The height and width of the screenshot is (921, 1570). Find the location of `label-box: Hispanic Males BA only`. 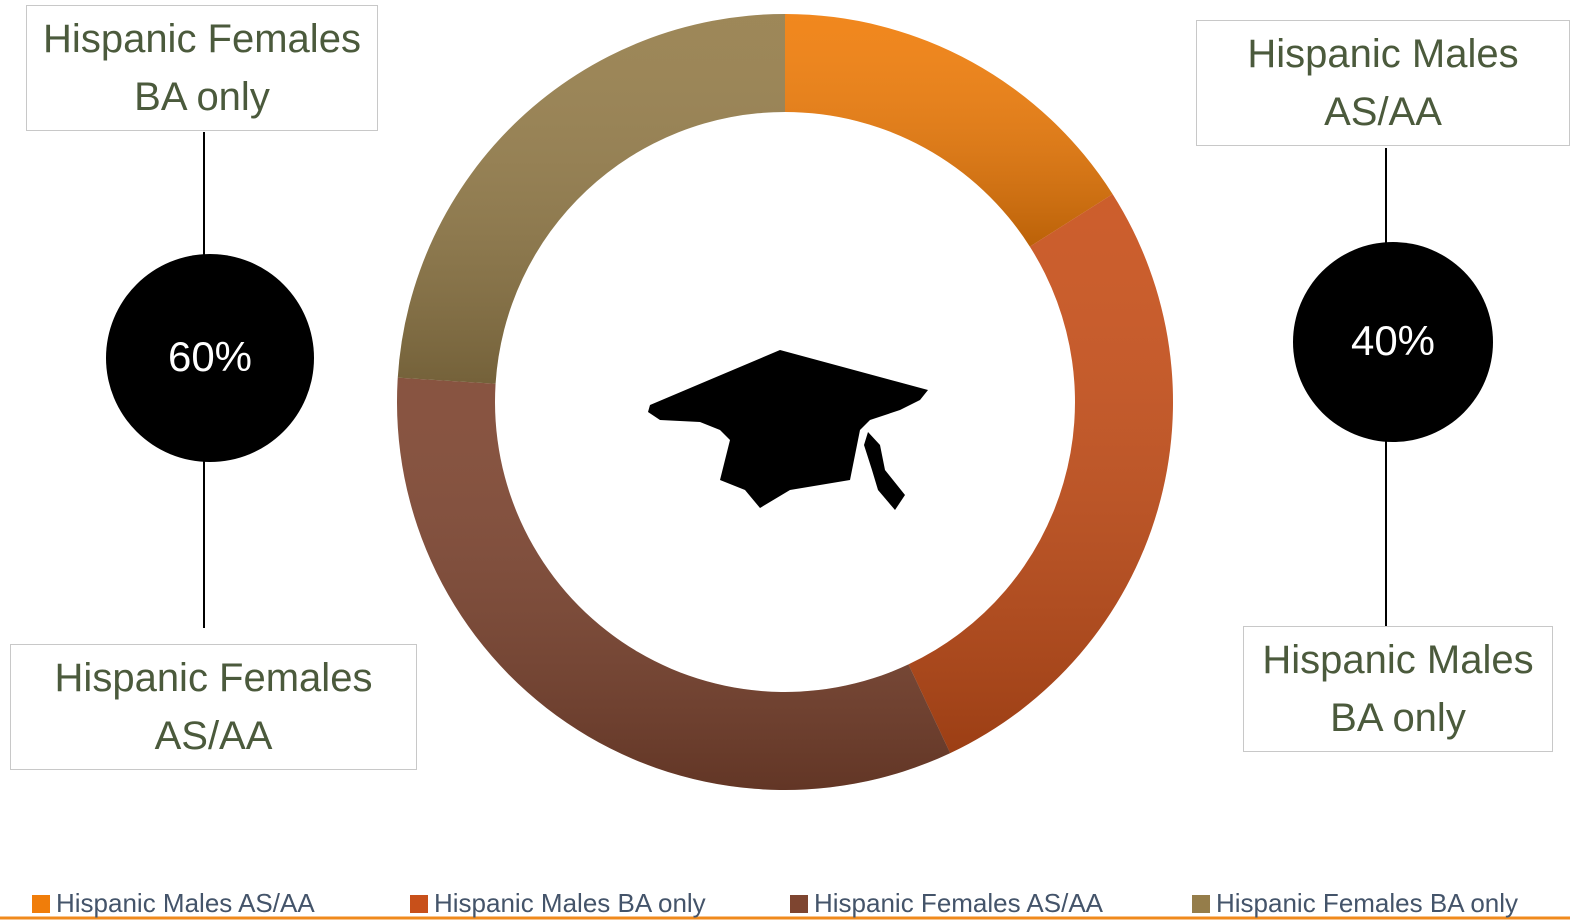

label-box: Hispanic Males BA only is located at coordinates (1398, 689).